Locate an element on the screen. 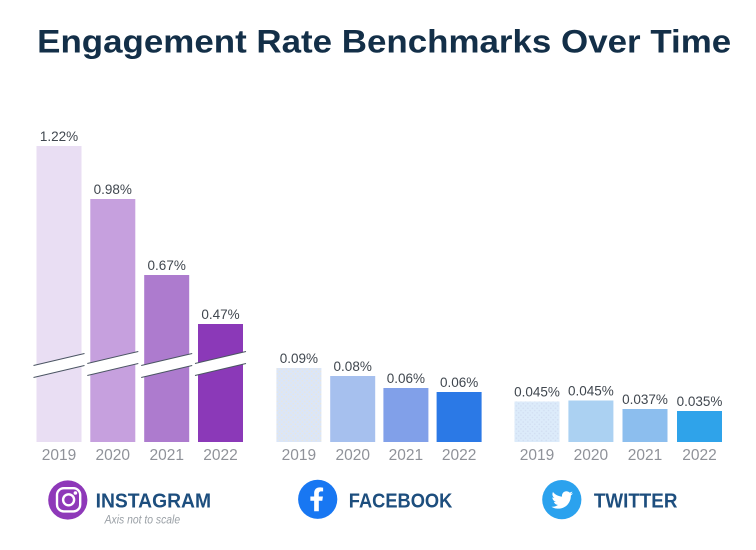  svg-text: 0.037% is located at coordinates (645, 399).